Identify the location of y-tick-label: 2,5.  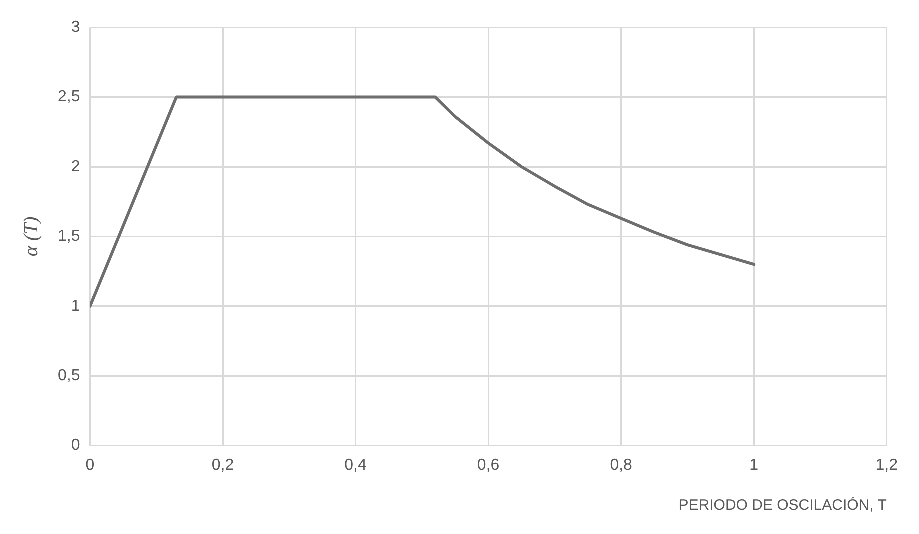
(69, 97).